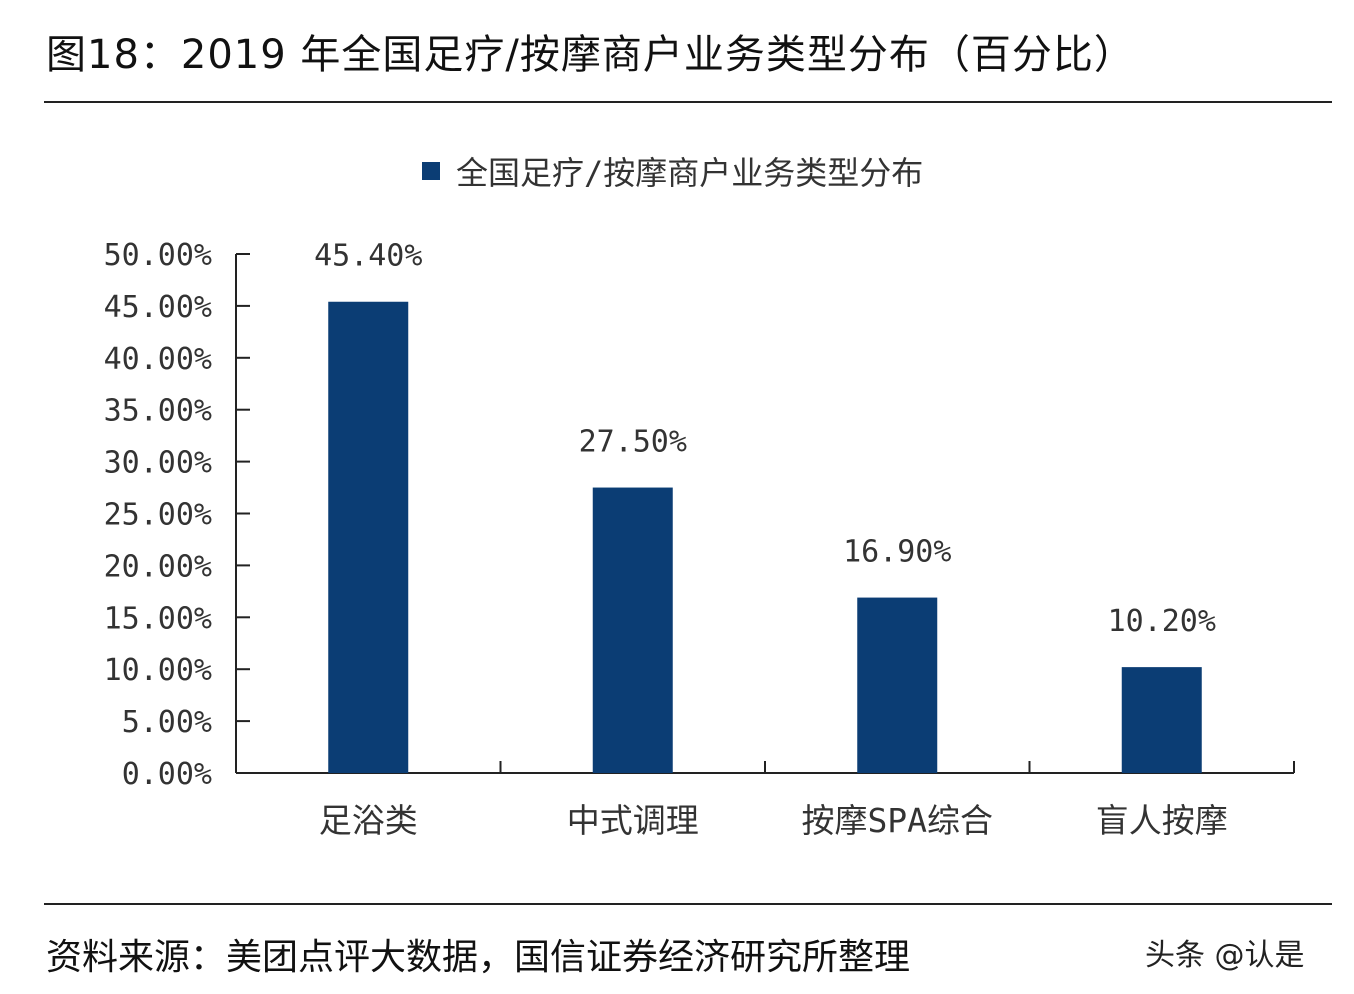 This screenshot has height=994, width=1354. What do you see at coordinates (478, 957) in the screenshot?
I see `source-note: 资料来源：美团点评大数据，国信证券经济研究所整理` at bounding box center [478, 957].